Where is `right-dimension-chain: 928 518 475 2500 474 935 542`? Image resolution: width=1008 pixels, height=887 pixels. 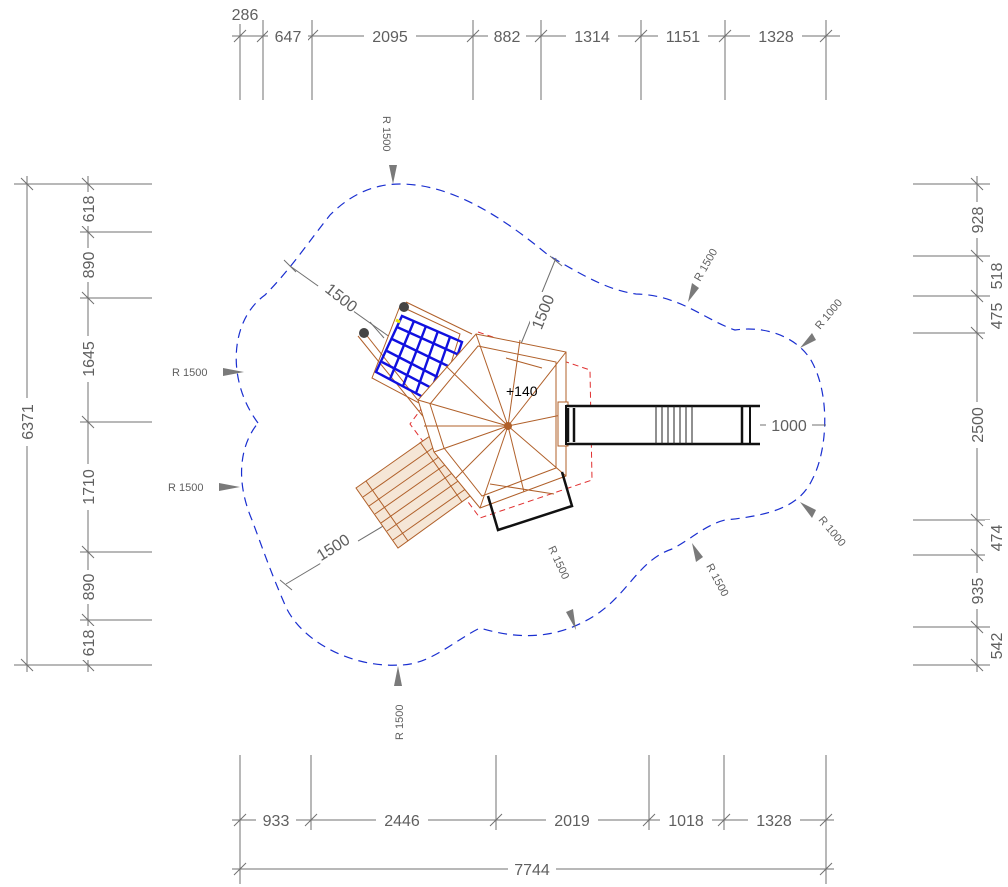
right-dimension-chain: 928 518 475 2500 474 935 542 is located at coordinates (960, 424).